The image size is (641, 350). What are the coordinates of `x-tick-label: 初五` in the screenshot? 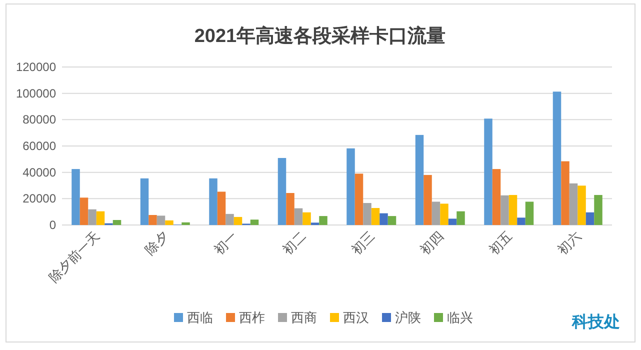 It's located at (500, 243).